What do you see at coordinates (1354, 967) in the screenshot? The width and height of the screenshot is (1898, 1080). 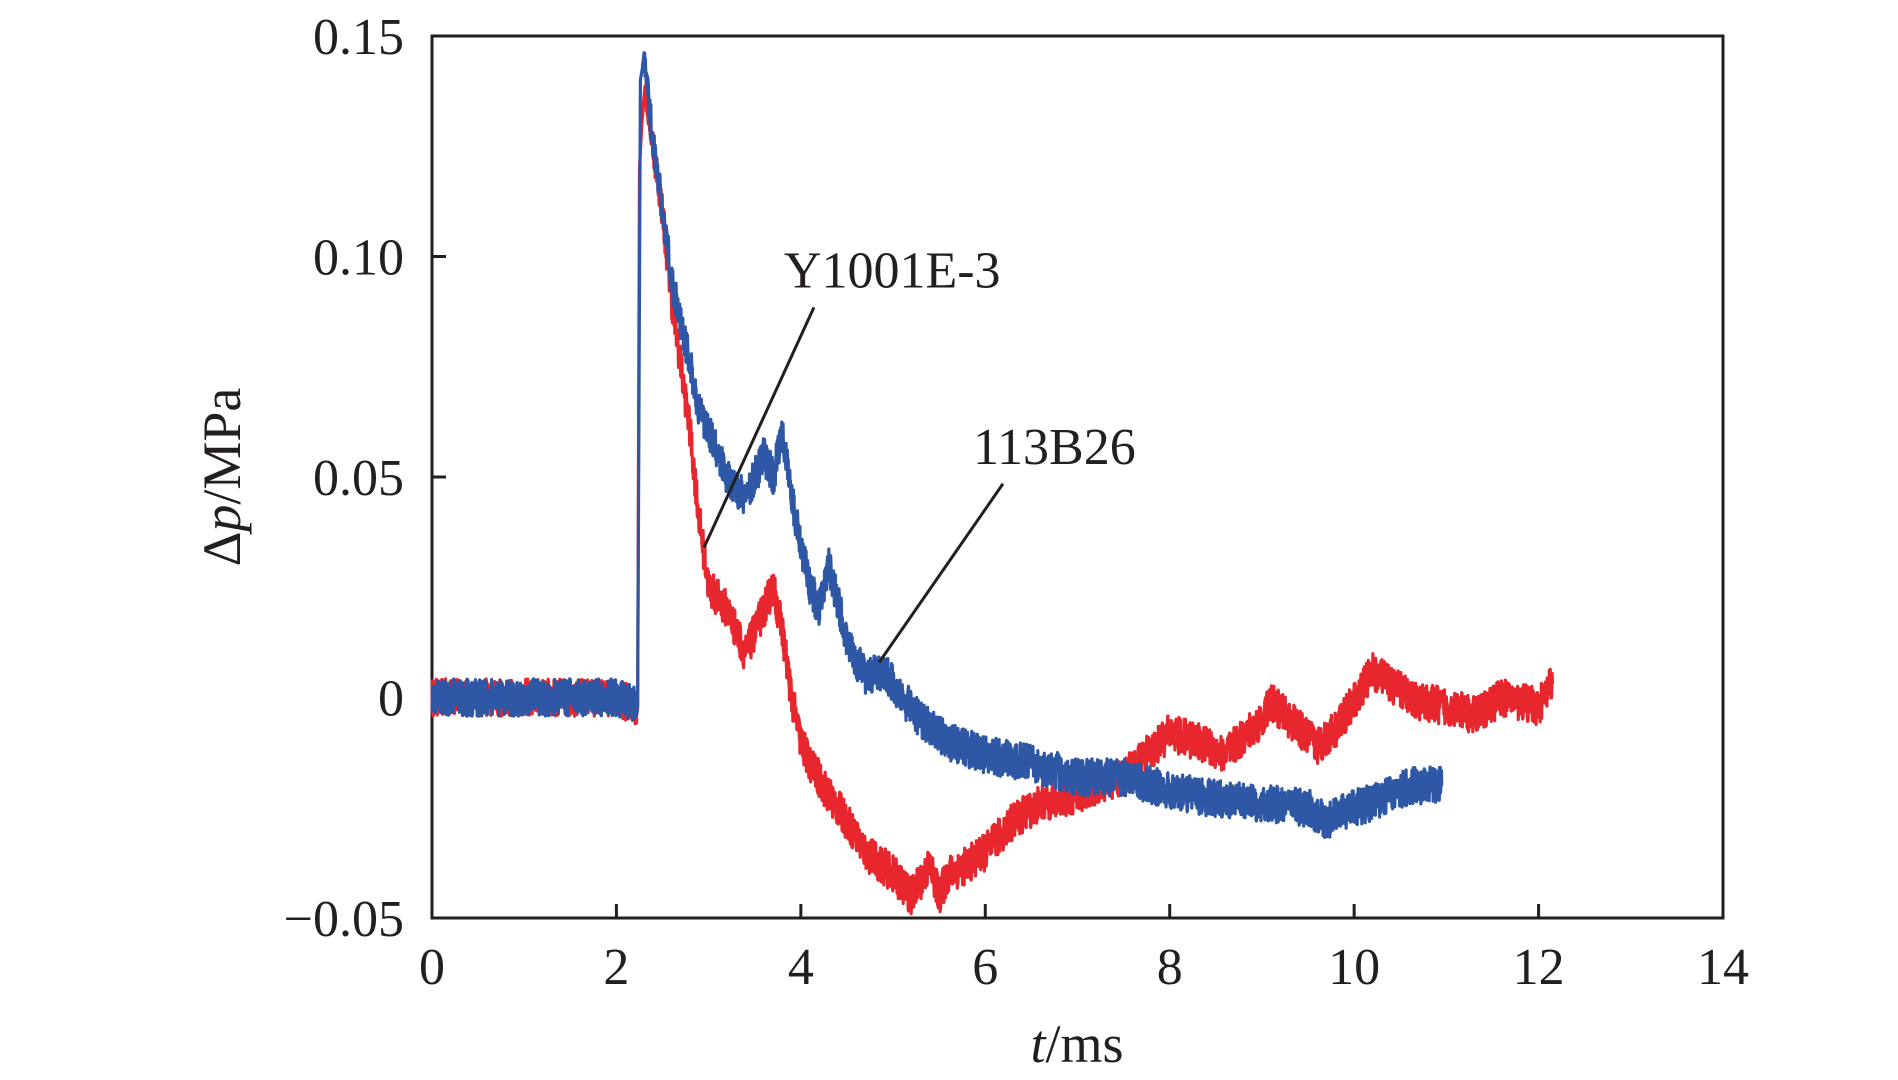 I see `x-tick-label: 10` at bounding box center [1354, 967].